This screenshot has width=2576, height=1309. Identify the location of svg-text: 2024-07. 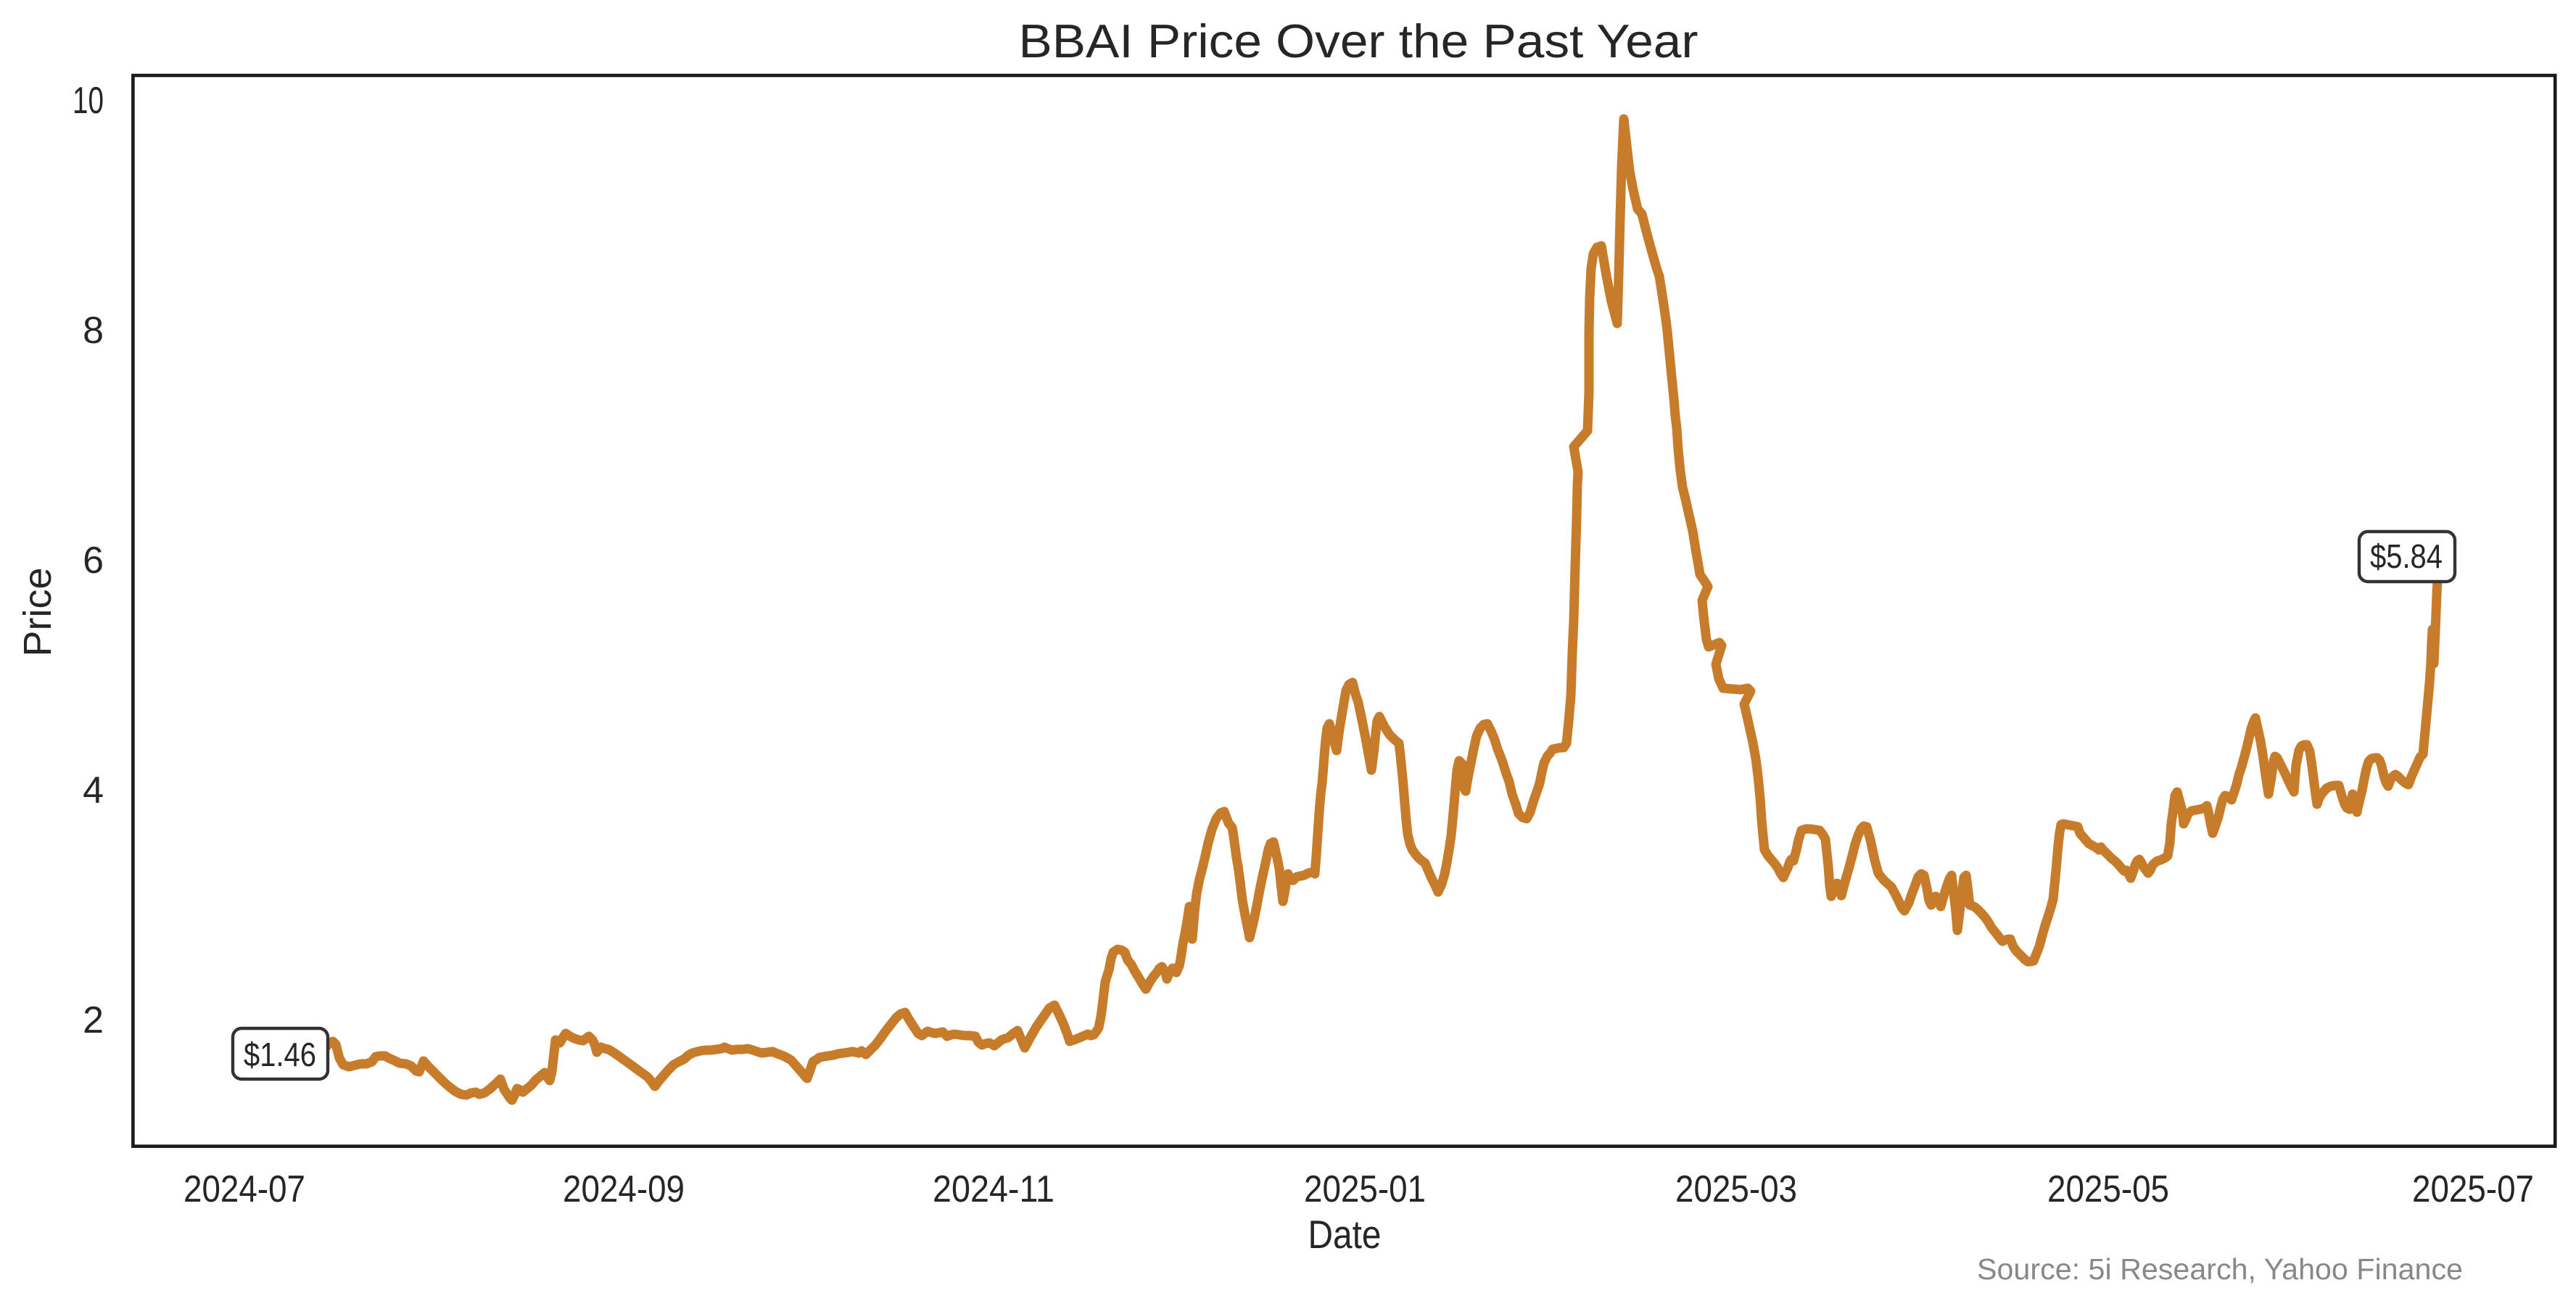
(244, 1189).